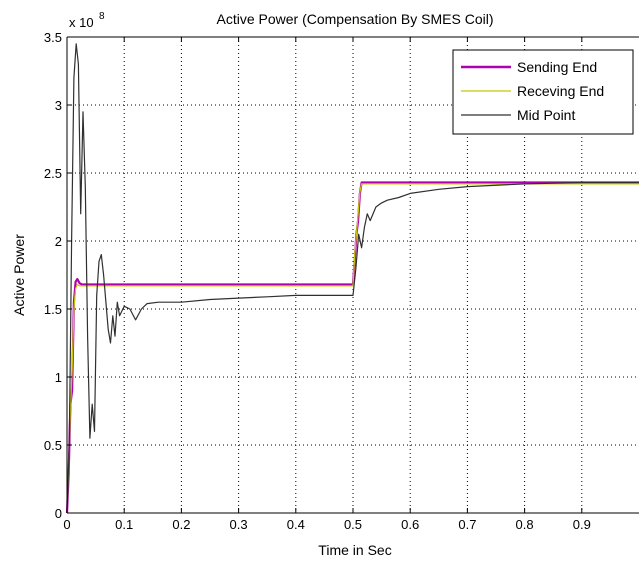 This screenshot has width=639, height=568. Describe the element at coordinates (525, 524) in the screenshot. I see `x-tick-label: 0.8` at that location.